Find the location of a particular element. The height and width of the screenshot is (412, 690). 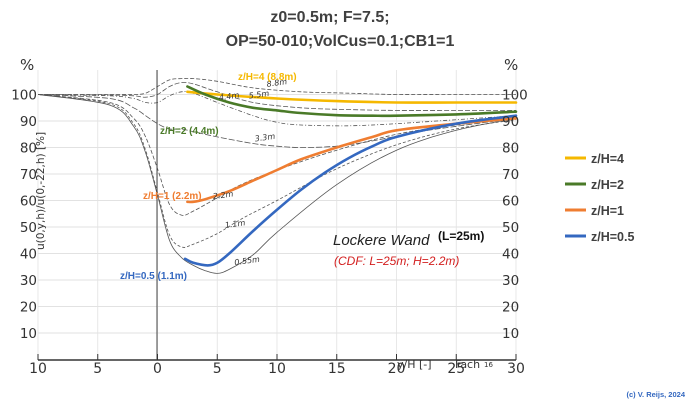

background-curve-label: 4.4m is located at coordinates (229, 97).